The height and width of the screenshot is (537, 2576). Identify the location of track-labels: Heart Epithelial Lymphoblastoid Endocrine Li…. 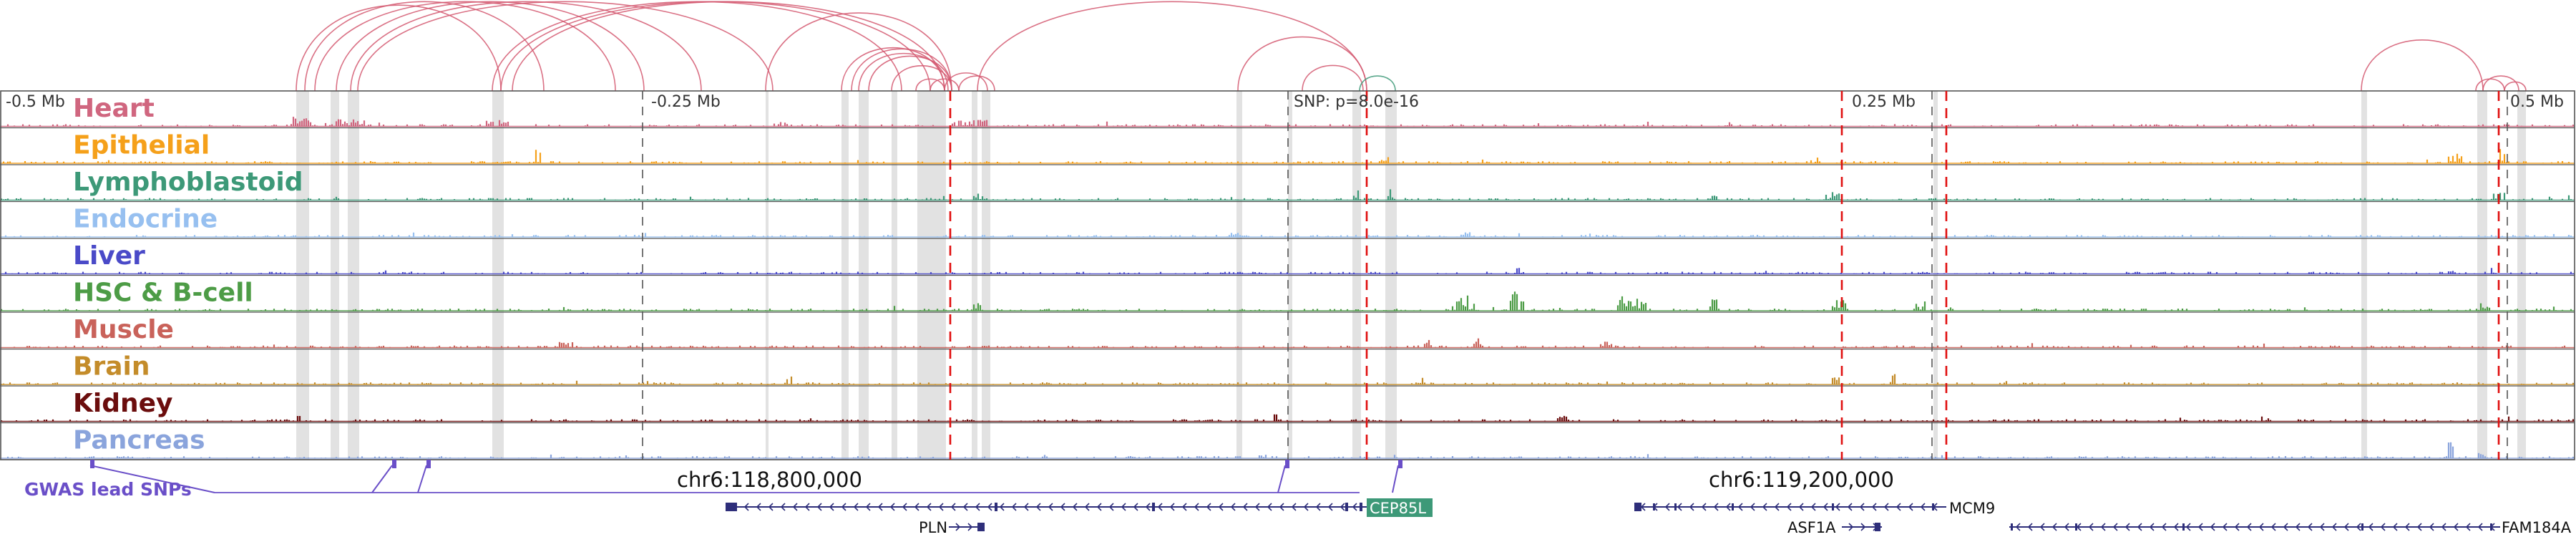
(188, 274).